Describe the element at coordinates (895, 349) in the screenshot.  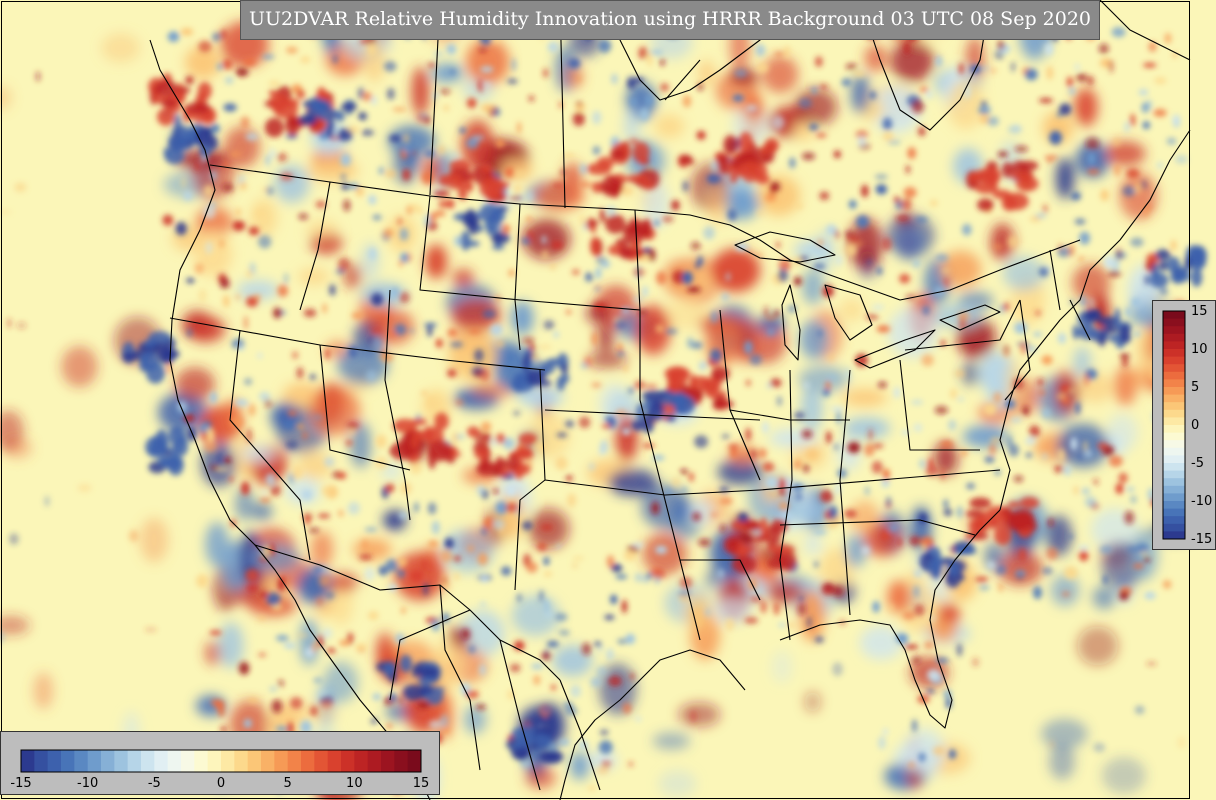
I see `lake-erie` at that location.